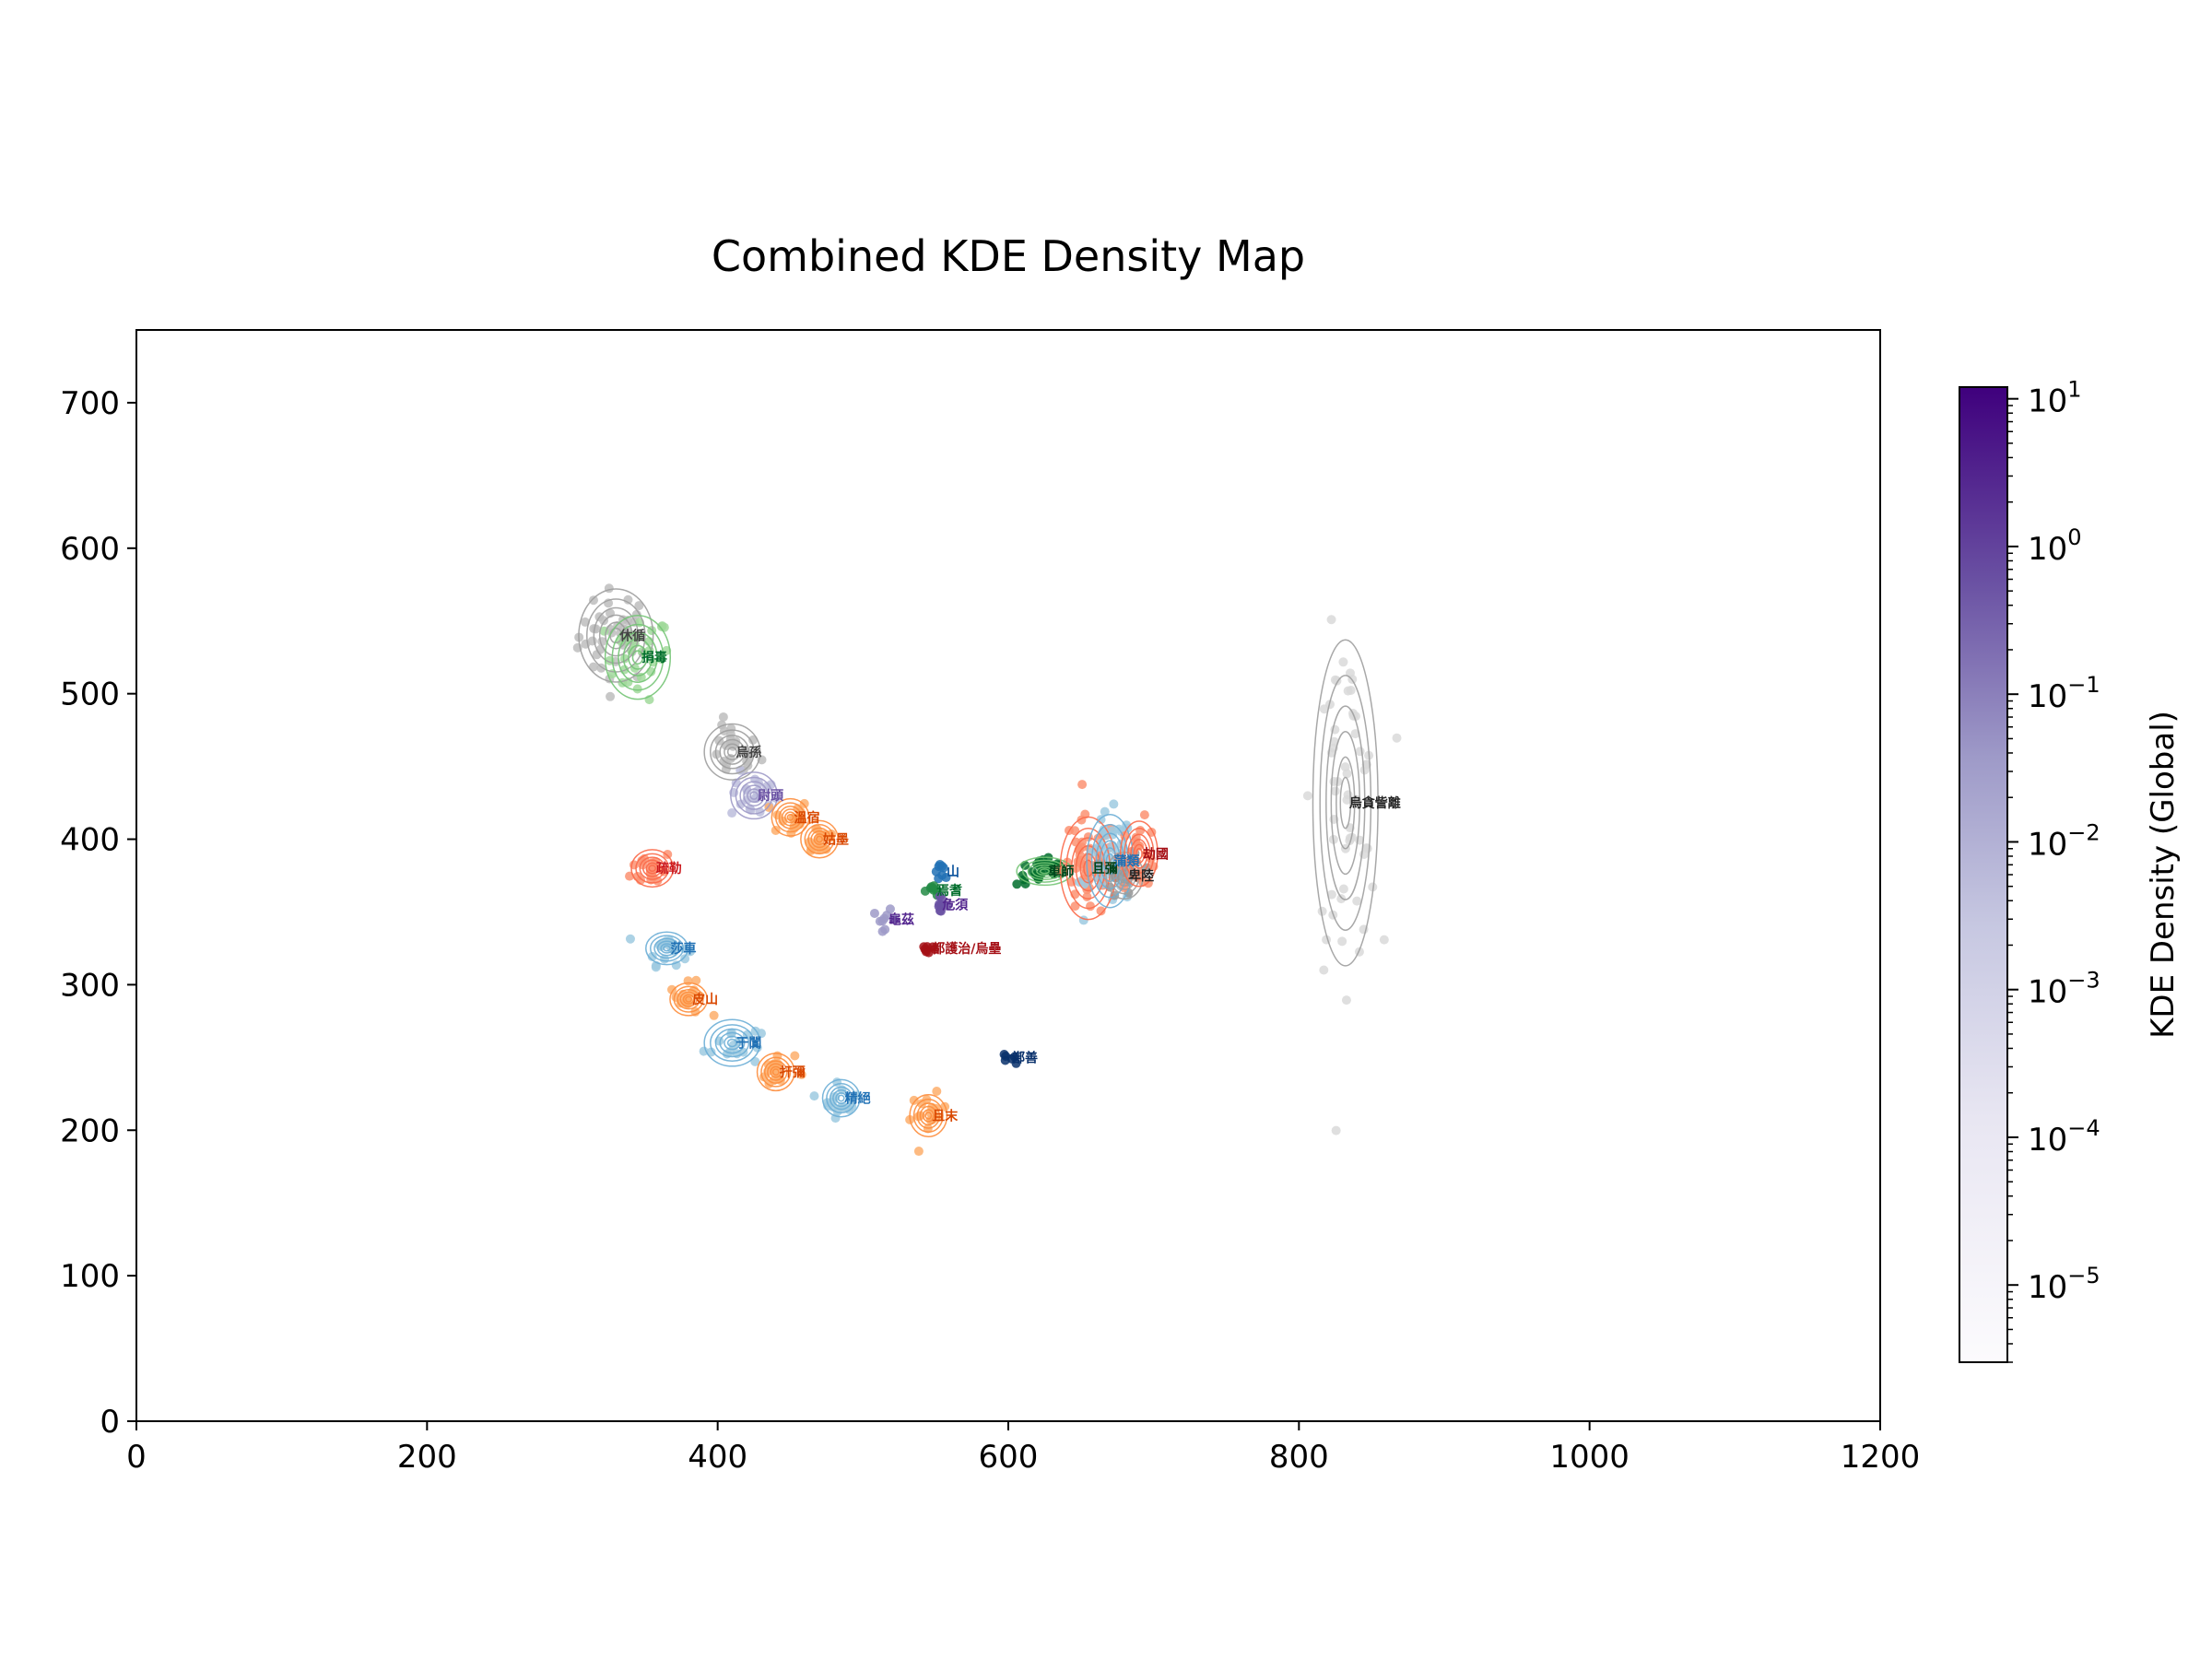 This screenshot has height=1659, width=2212. Describe the element at coordinates (966, 949) in the screenshot. I see `cluster-13-label: 都護治/烏壘` at that location.